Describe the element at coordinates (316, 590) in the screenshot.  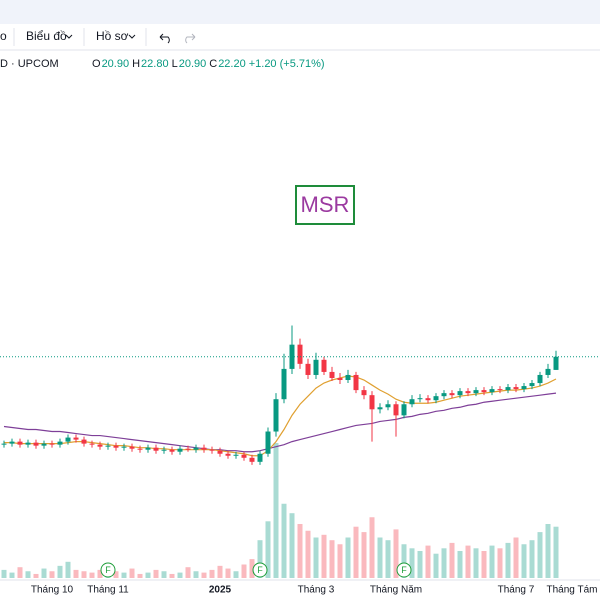
I see `x-tick-label: Tháng 3` at that location.